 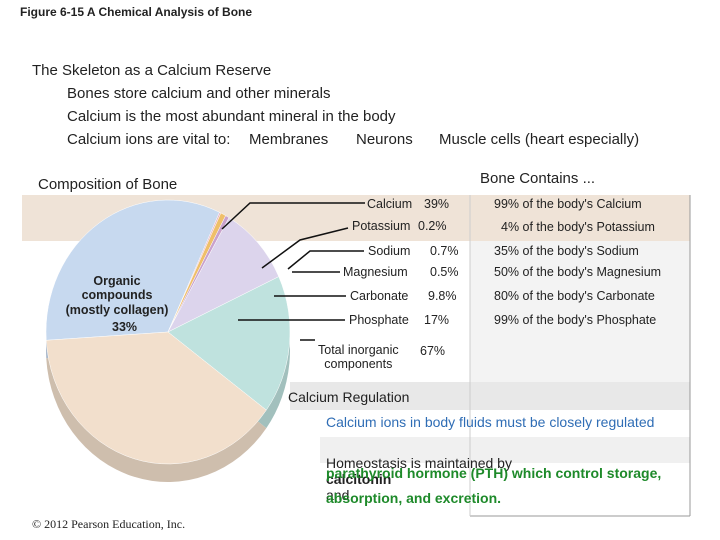 I want to click on slice-label: Potassium, so click(x=381, y=226).